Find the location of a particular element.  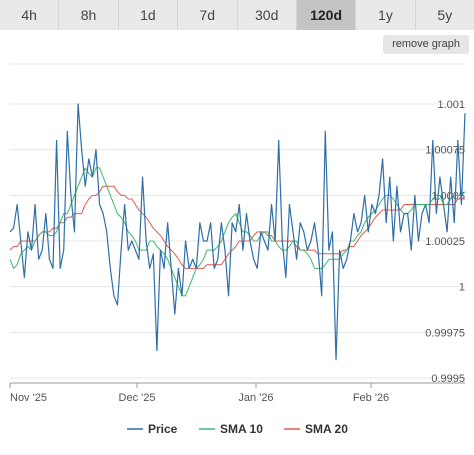

y-axis-ticks: 1.001 1.00075 1.0005 1.00025 1 0.99975 0.9995 is located at coordinates (445, 242).